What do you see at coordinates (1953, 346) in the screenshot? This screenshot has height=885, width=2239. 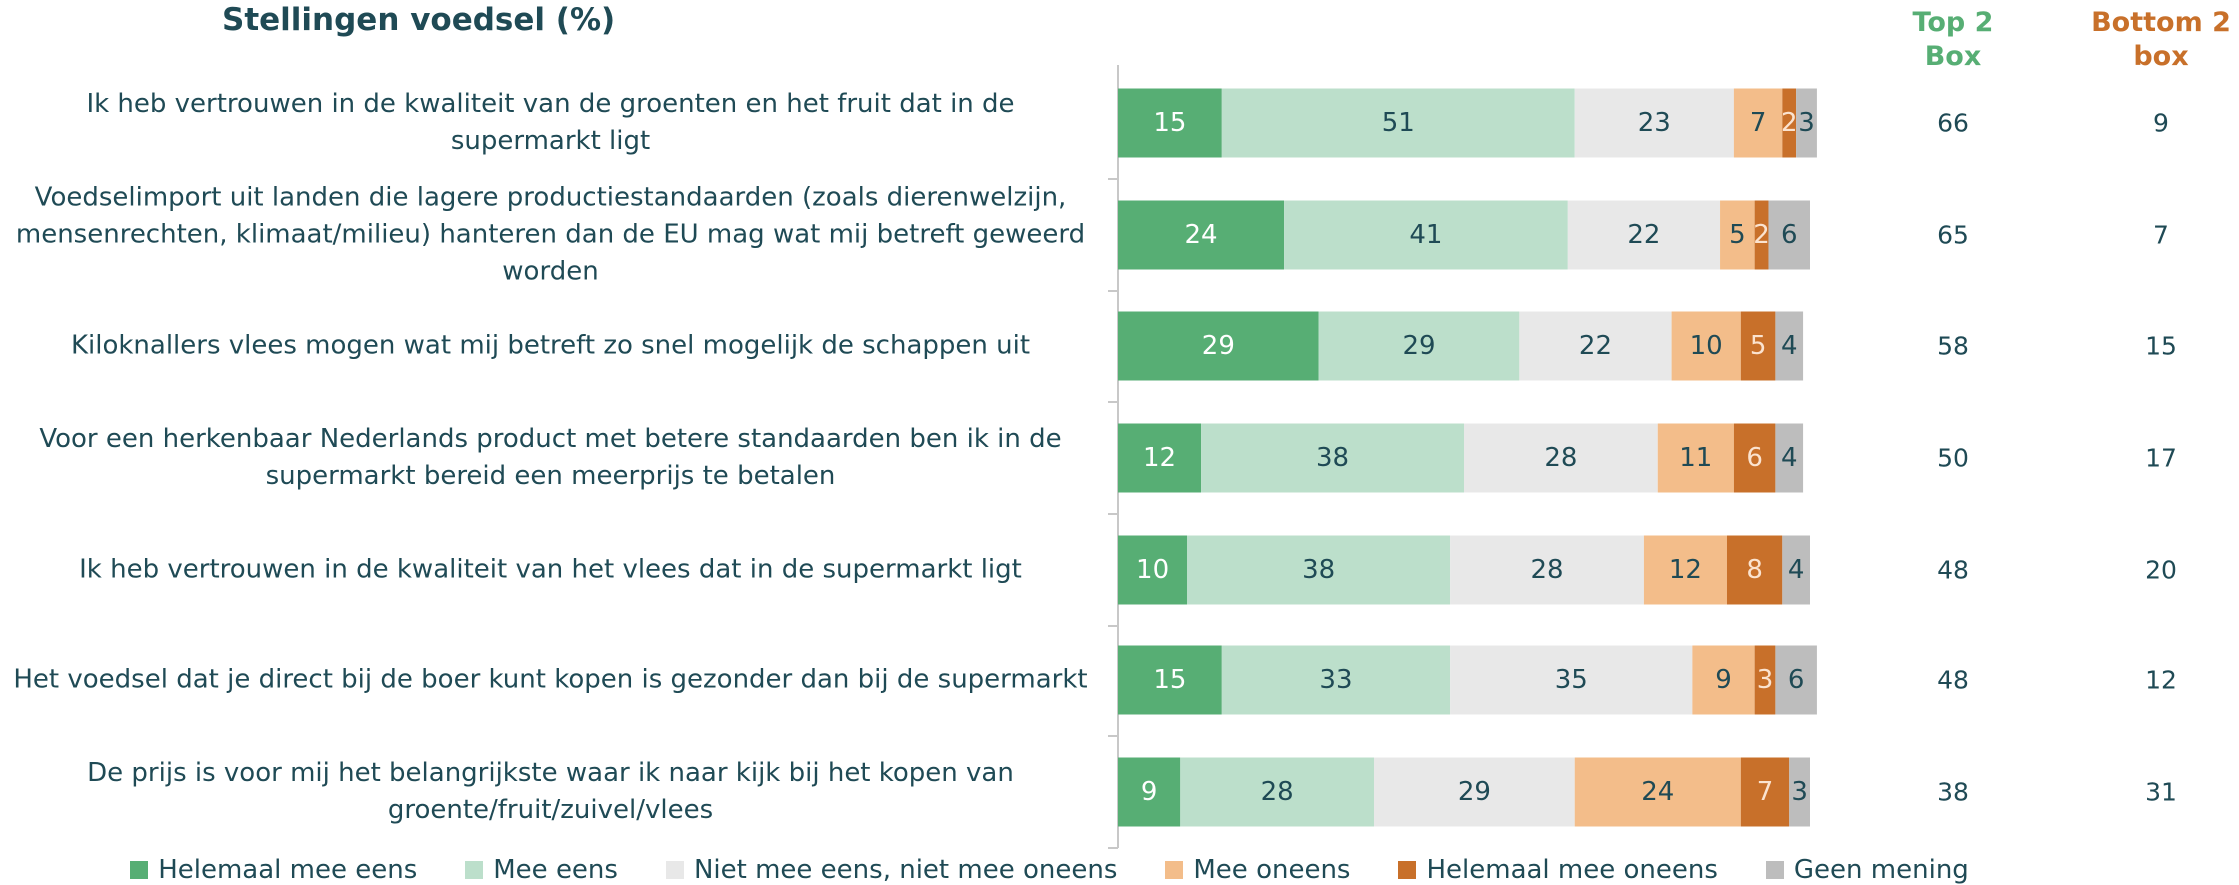 I see `column-value: 58` at bounding box center [1953, 346].